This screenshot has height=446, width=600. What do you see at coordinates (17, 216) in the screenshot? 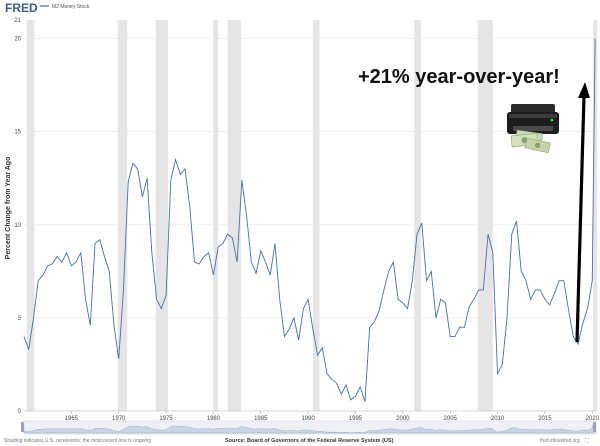
I see `y-axis-ticks: 0 5 10 15 20 21` at bounding box center [17, 216].